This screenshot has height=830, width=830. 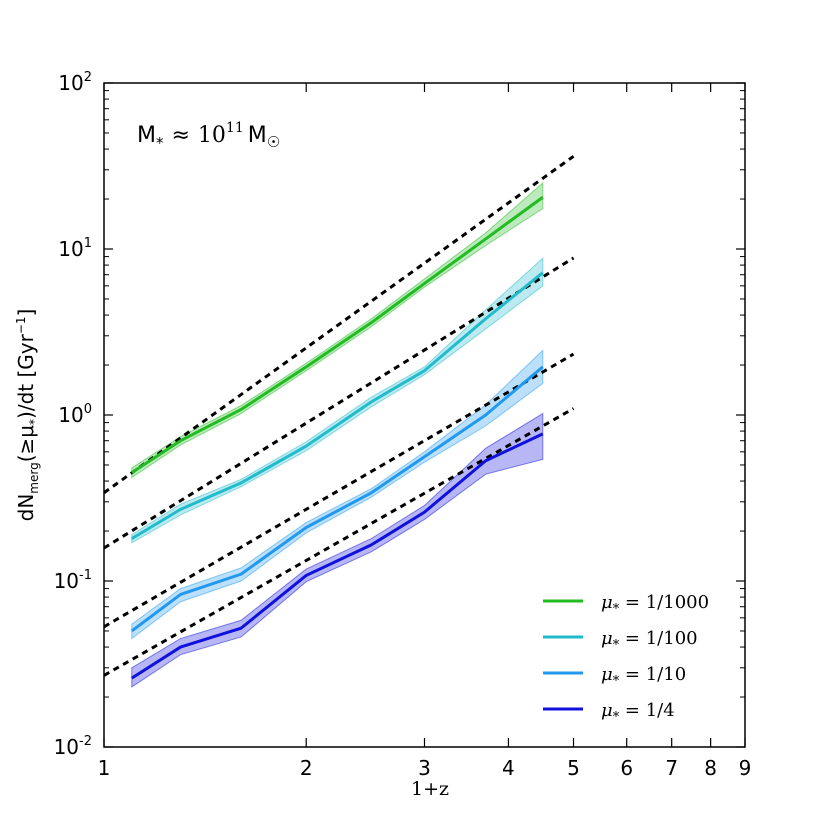 What do you see at coordinates (26, 313) in the screenshot?
I see `y-label-end: ]` at bounding box center [26, 313].